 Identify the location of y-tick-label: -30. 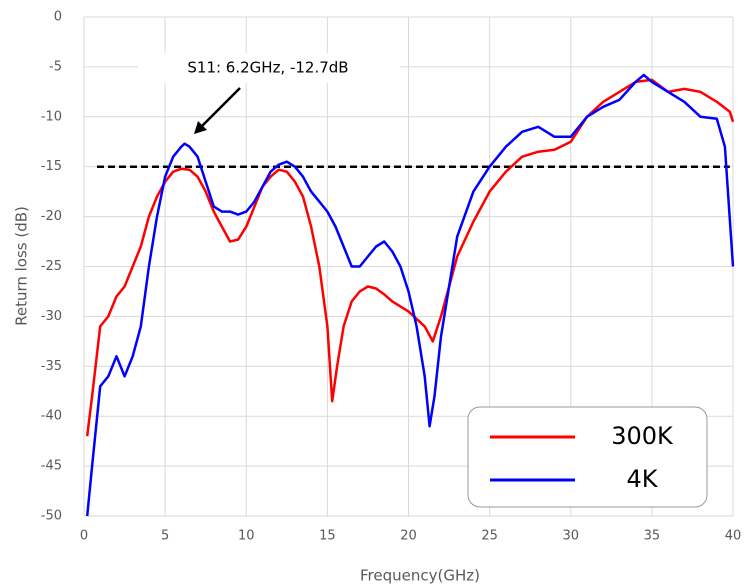
(51, 316).